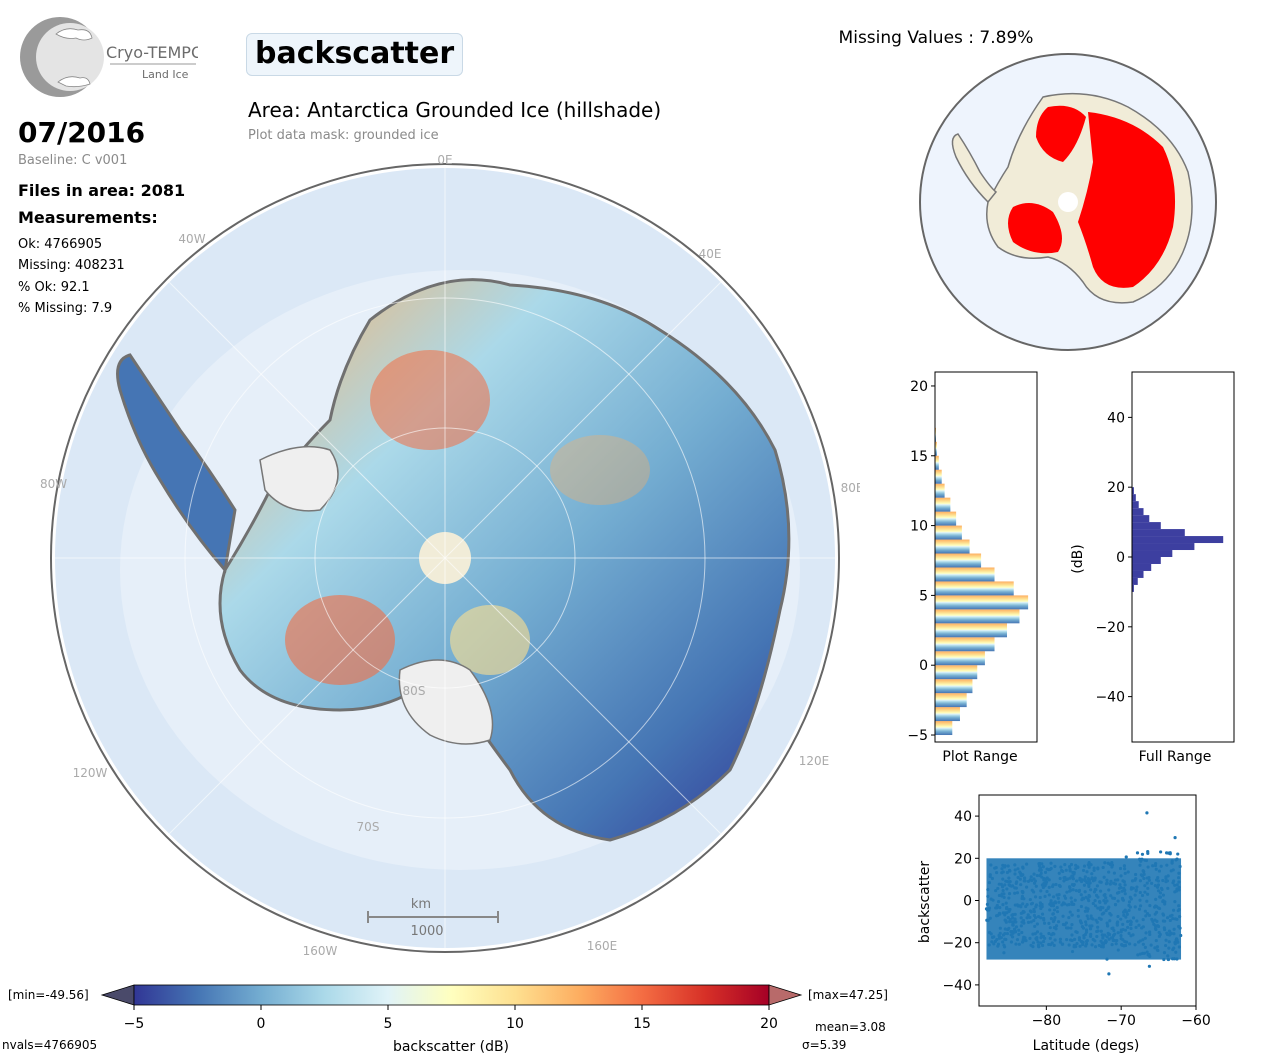  I want to click on grid-label-80w: 80W, so click(53, 484).